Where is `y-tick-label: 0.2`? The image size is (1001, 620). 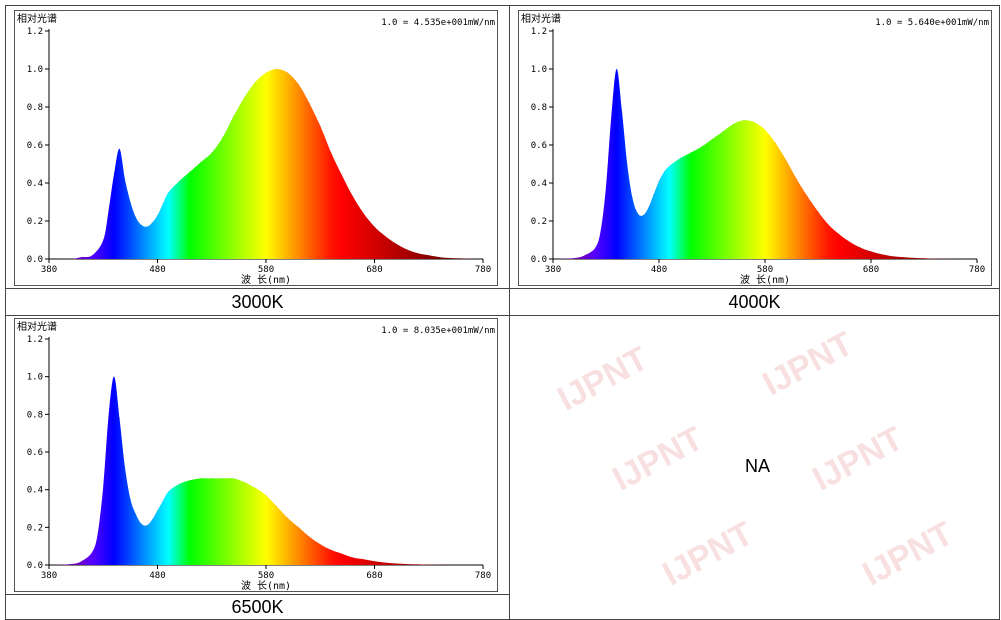 y-tick-label: 0.2 is located at coordinates (35, 528).